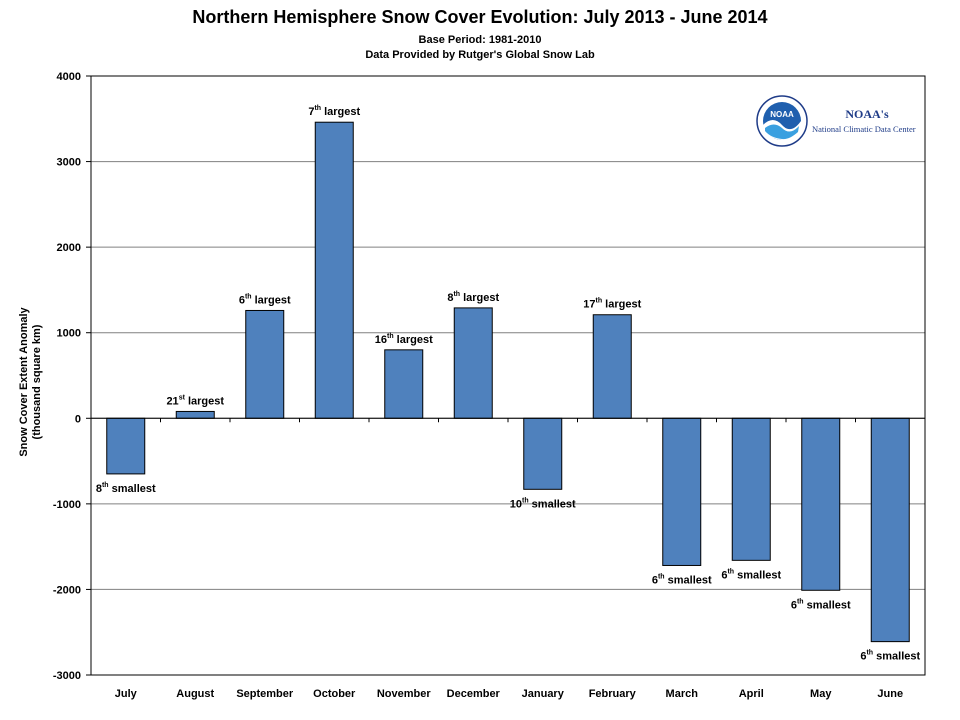 The height and width of the screenshot is (720, 960). Describe the element at coordinates (265, 299) in the screenshot. I see `annotation-september: 6th largest` at that location.